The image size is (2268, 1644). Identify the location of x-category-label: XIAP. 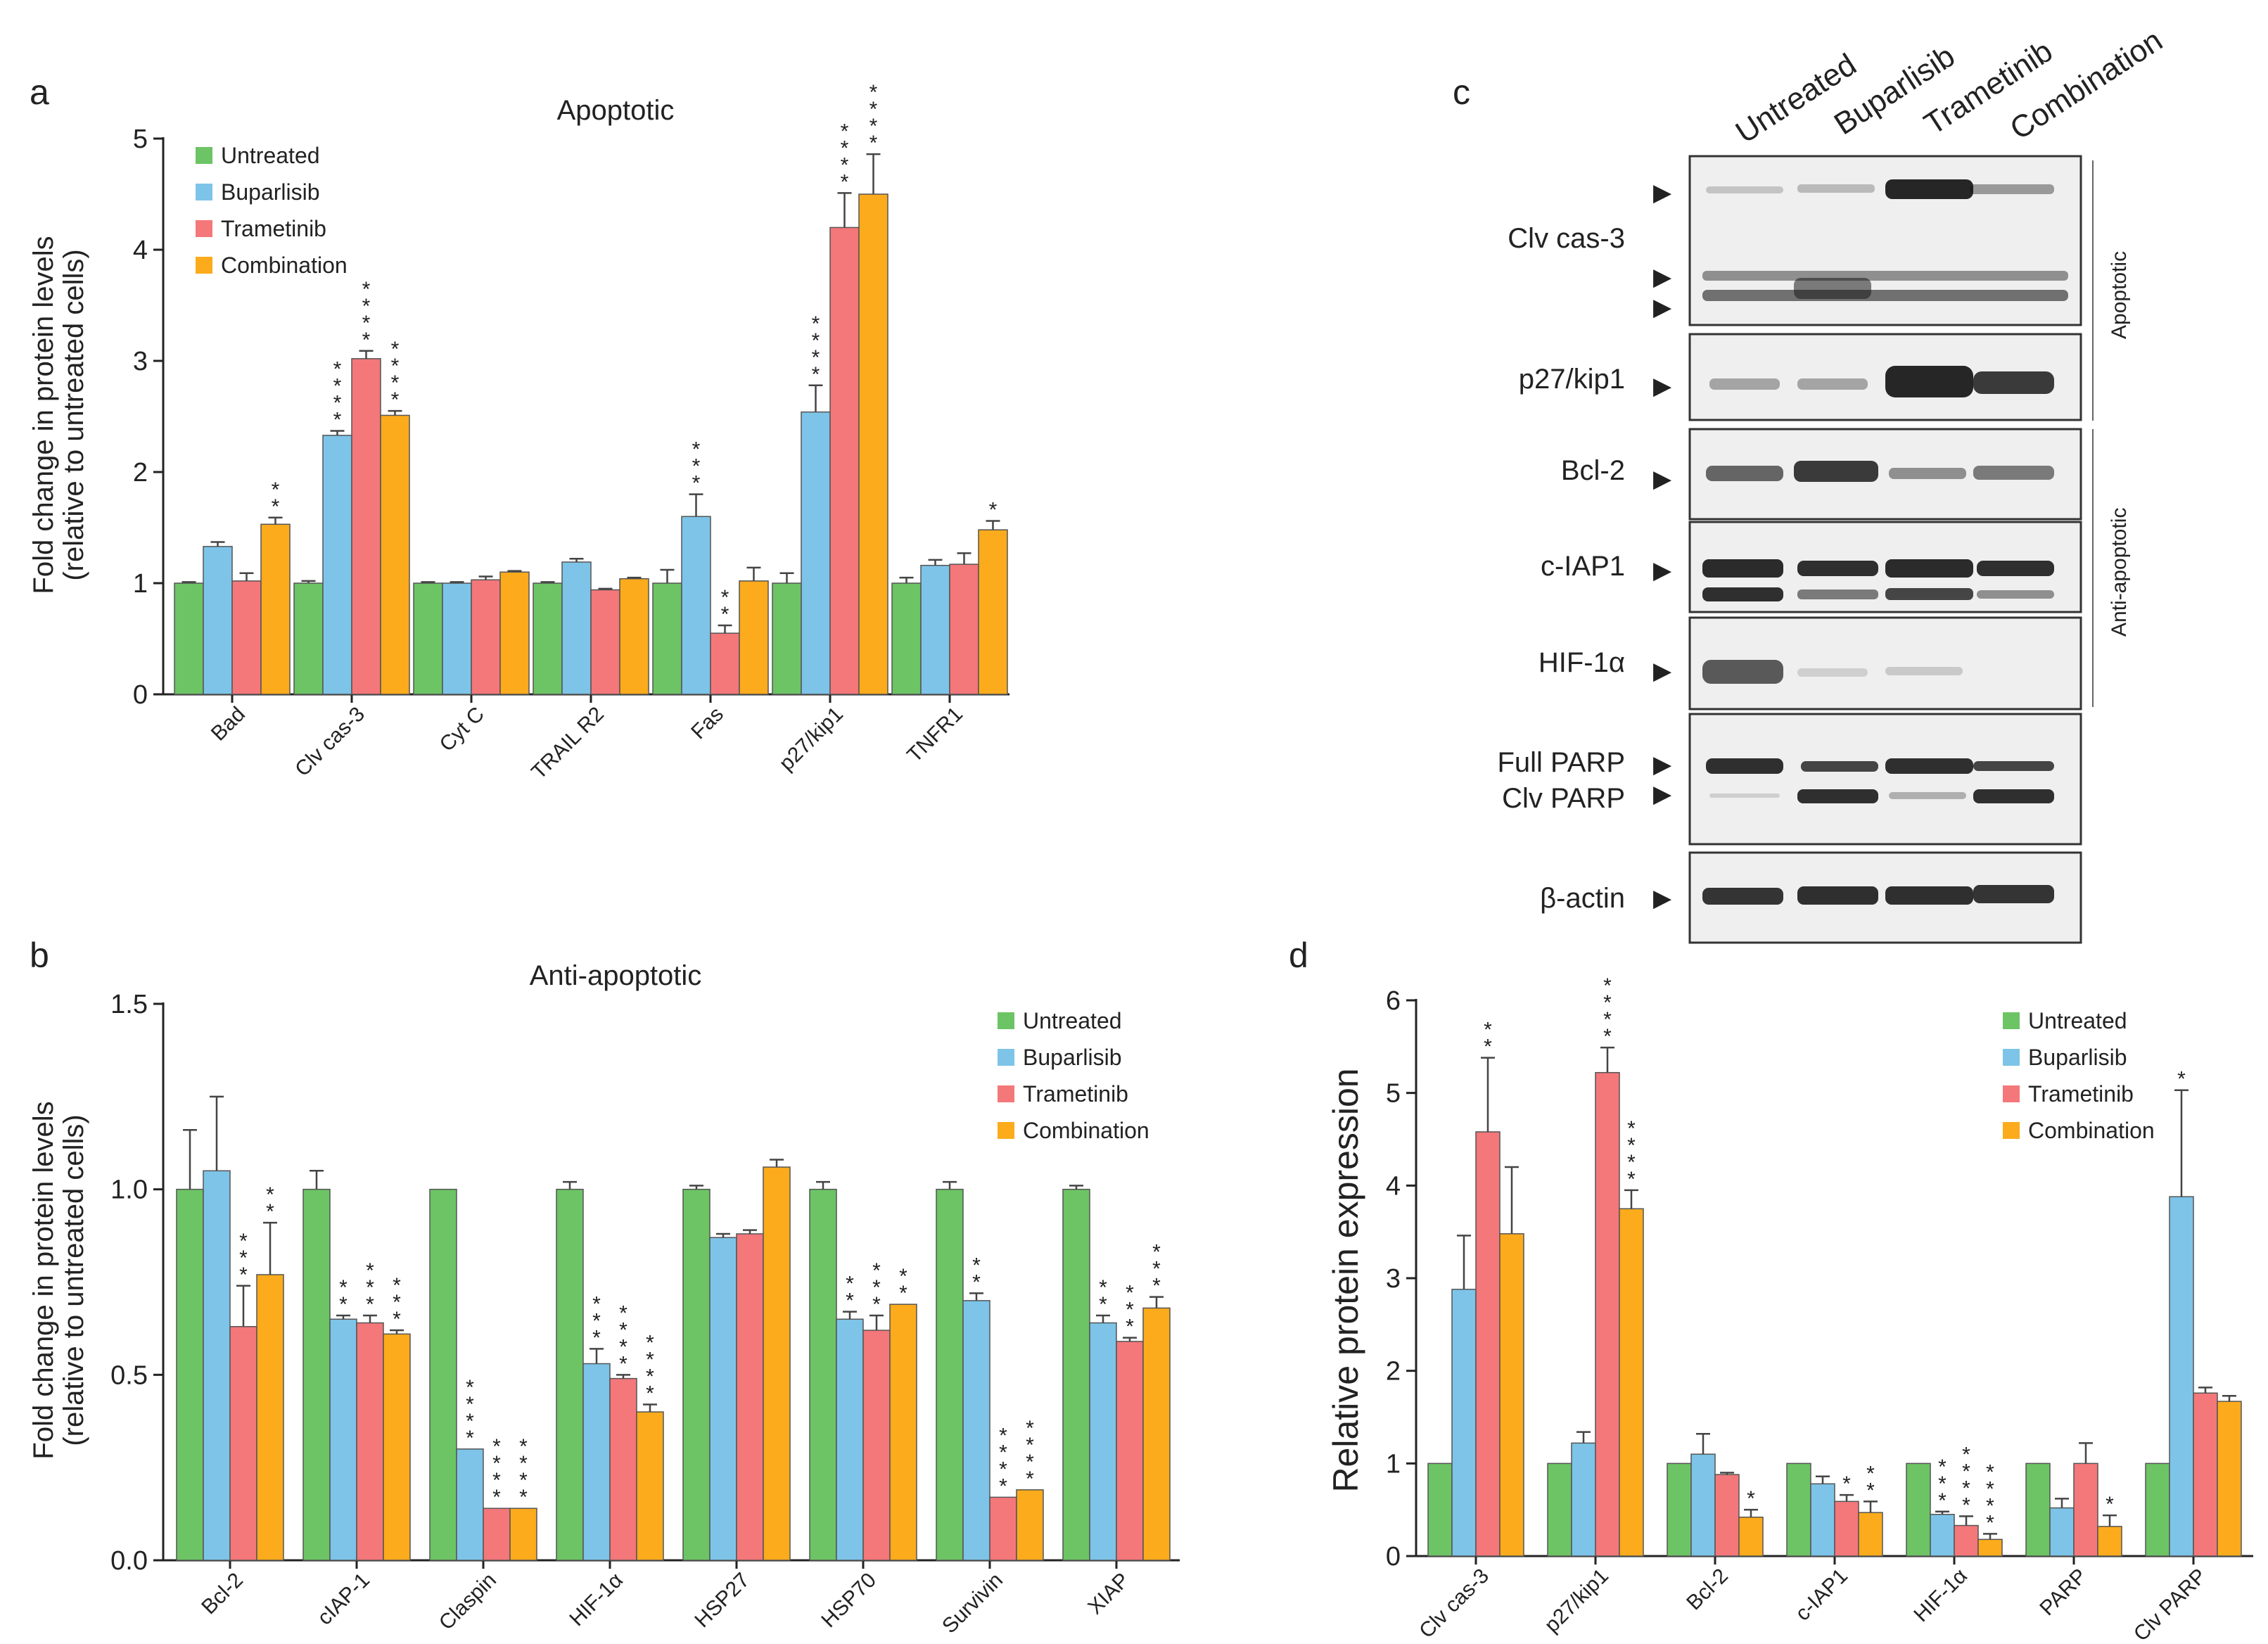
(1108, 1594).